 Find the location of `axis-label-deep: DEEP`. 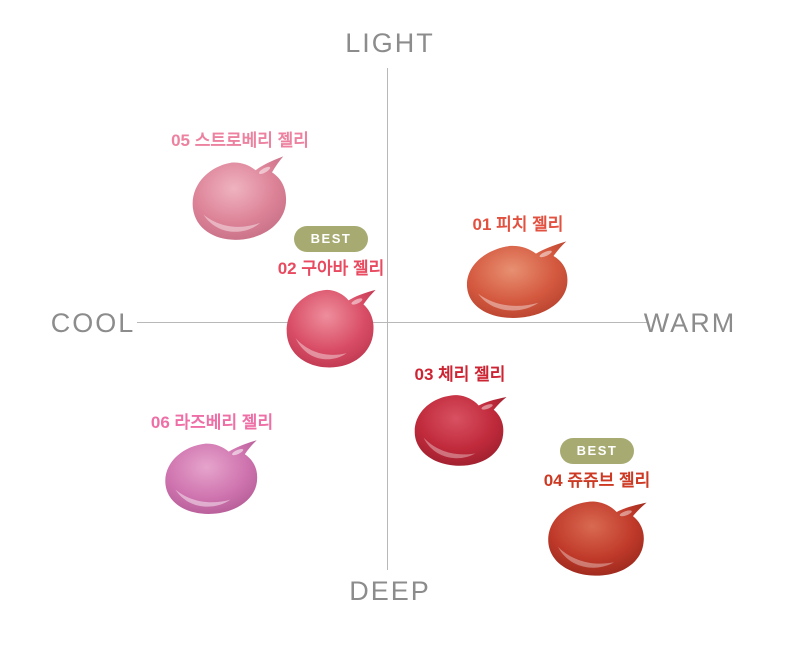

axis-label-deep: DEEP is located at coordinates (390, 591).